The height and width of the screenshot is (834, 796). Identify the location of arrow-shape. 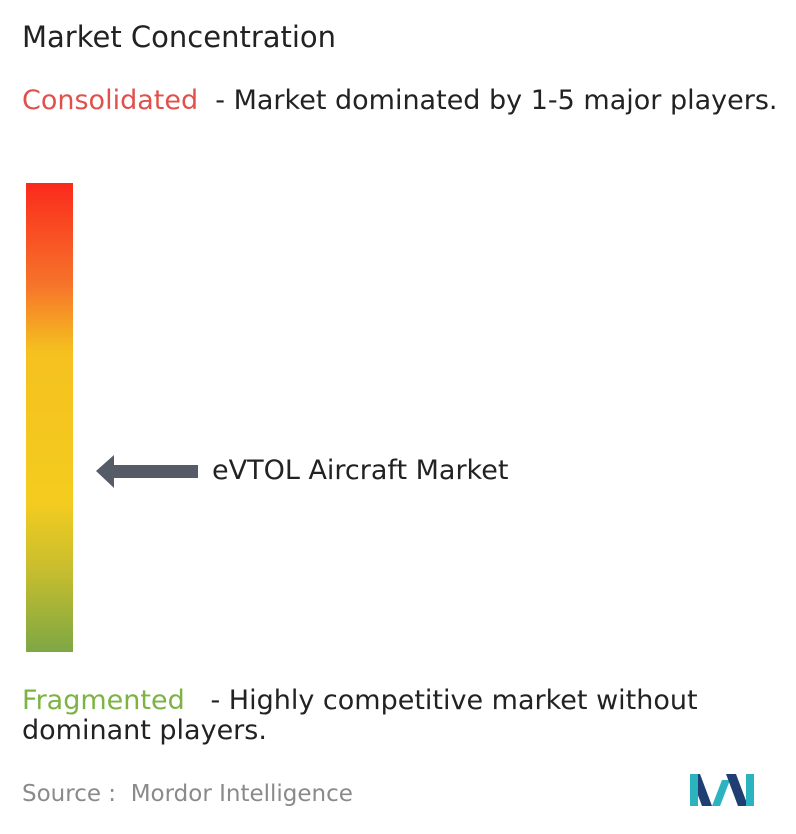
(147, 471).